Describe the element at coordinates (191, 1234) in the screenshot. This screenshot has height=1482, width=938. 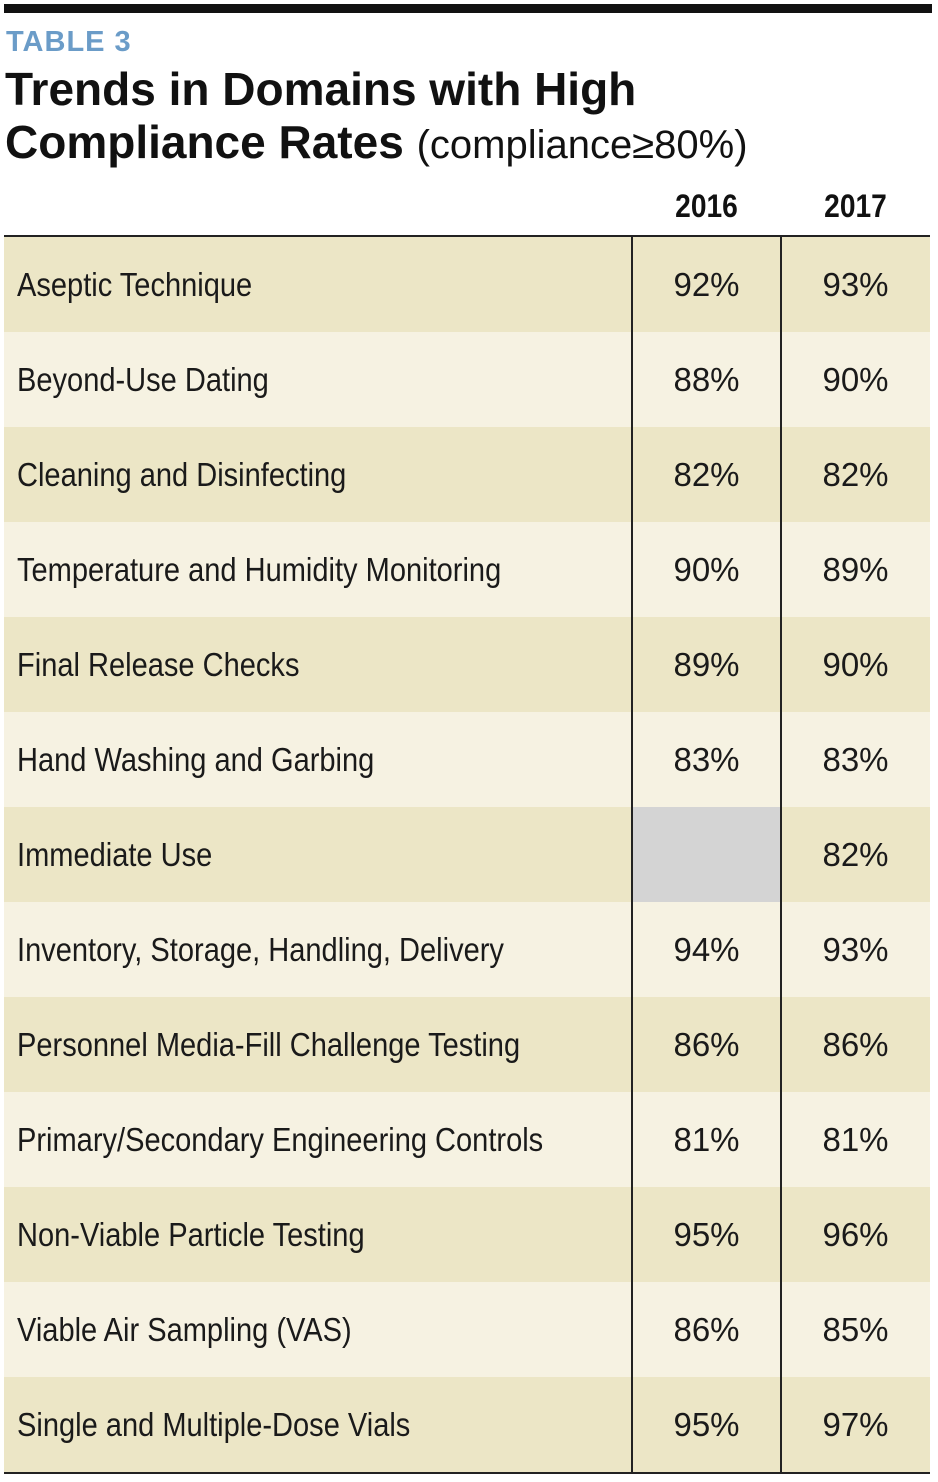
I see `row-label: Non-Viable Particle Testing` at that location.